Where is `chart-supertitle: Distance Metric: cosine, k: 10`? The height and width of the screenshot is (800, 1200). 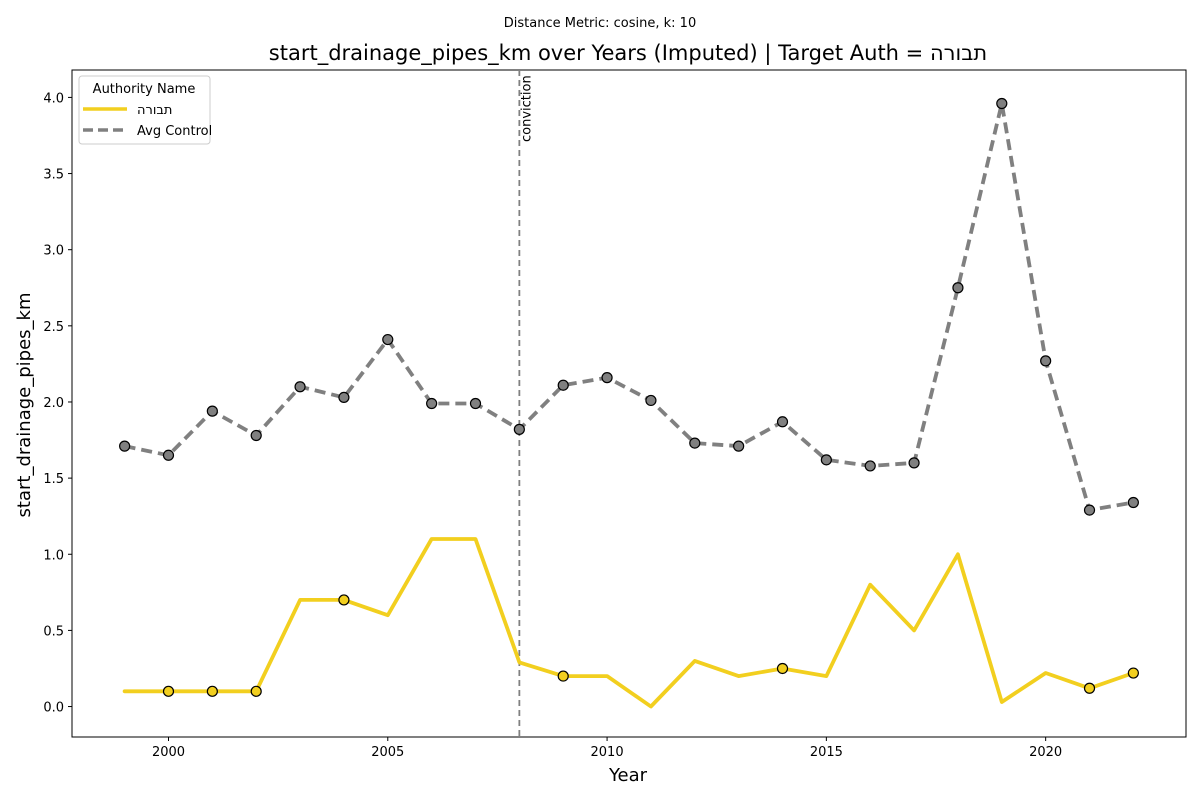
chart-supertitle: Distance Metric: cosine, k: 10 is located at coordinates (600, 23).